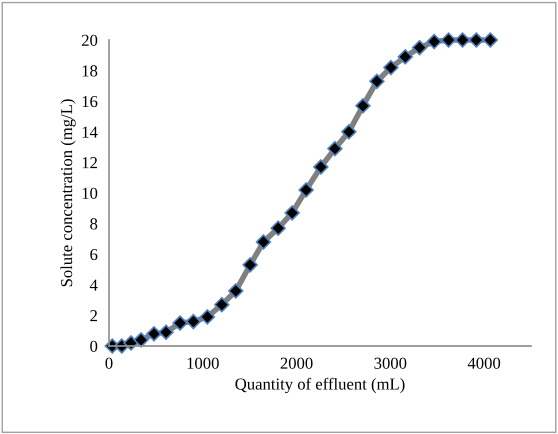 This screenshot has width=558, height=434. Describe the element at coordinates (94, 285) in the screenshot. I see `y-tick-label: 4` at that location.